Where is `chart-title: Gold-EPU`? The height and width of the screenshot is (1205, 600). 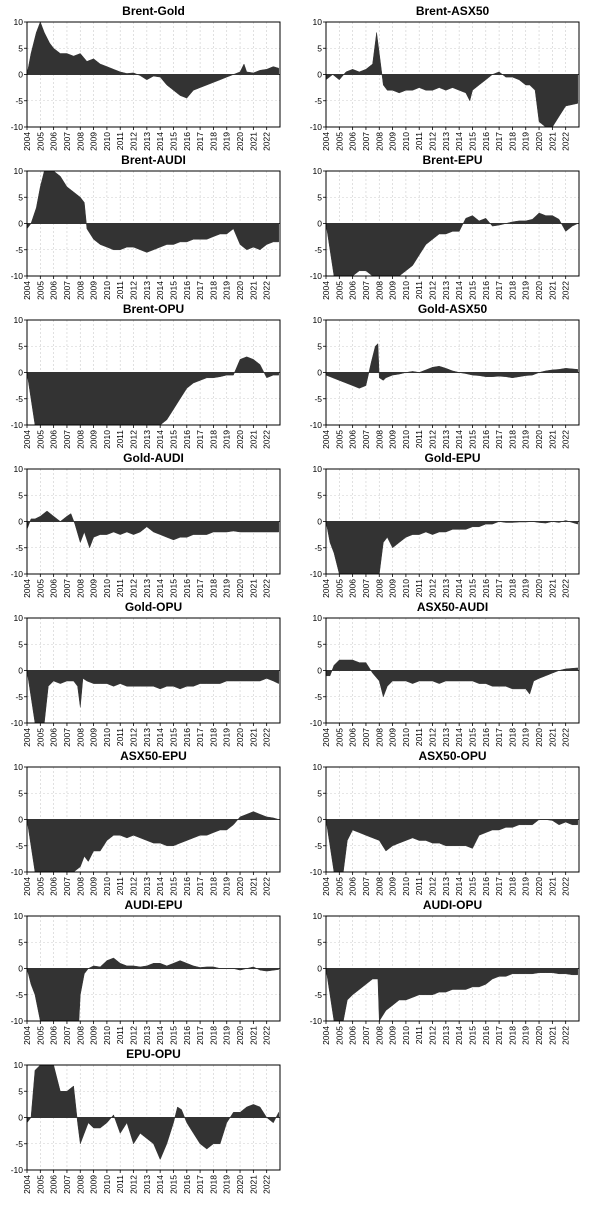
chart-title: Gold-EPU is located at coordinates (453, 458).